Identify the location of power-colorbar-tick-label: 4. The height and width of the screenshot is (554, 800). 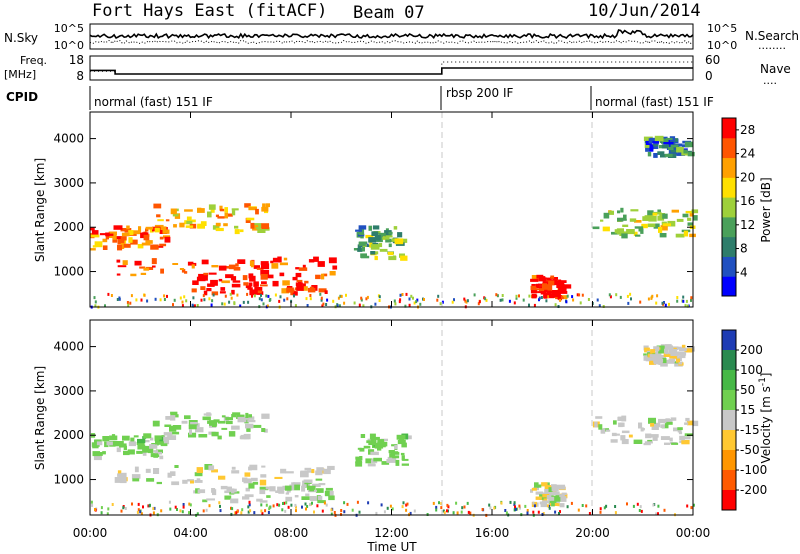
(744, 272).